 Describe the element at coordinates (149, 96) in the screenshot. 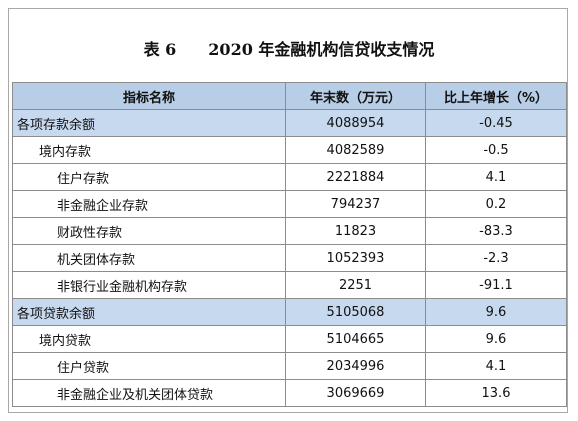

I see `column-header: 指标名称` at that location.